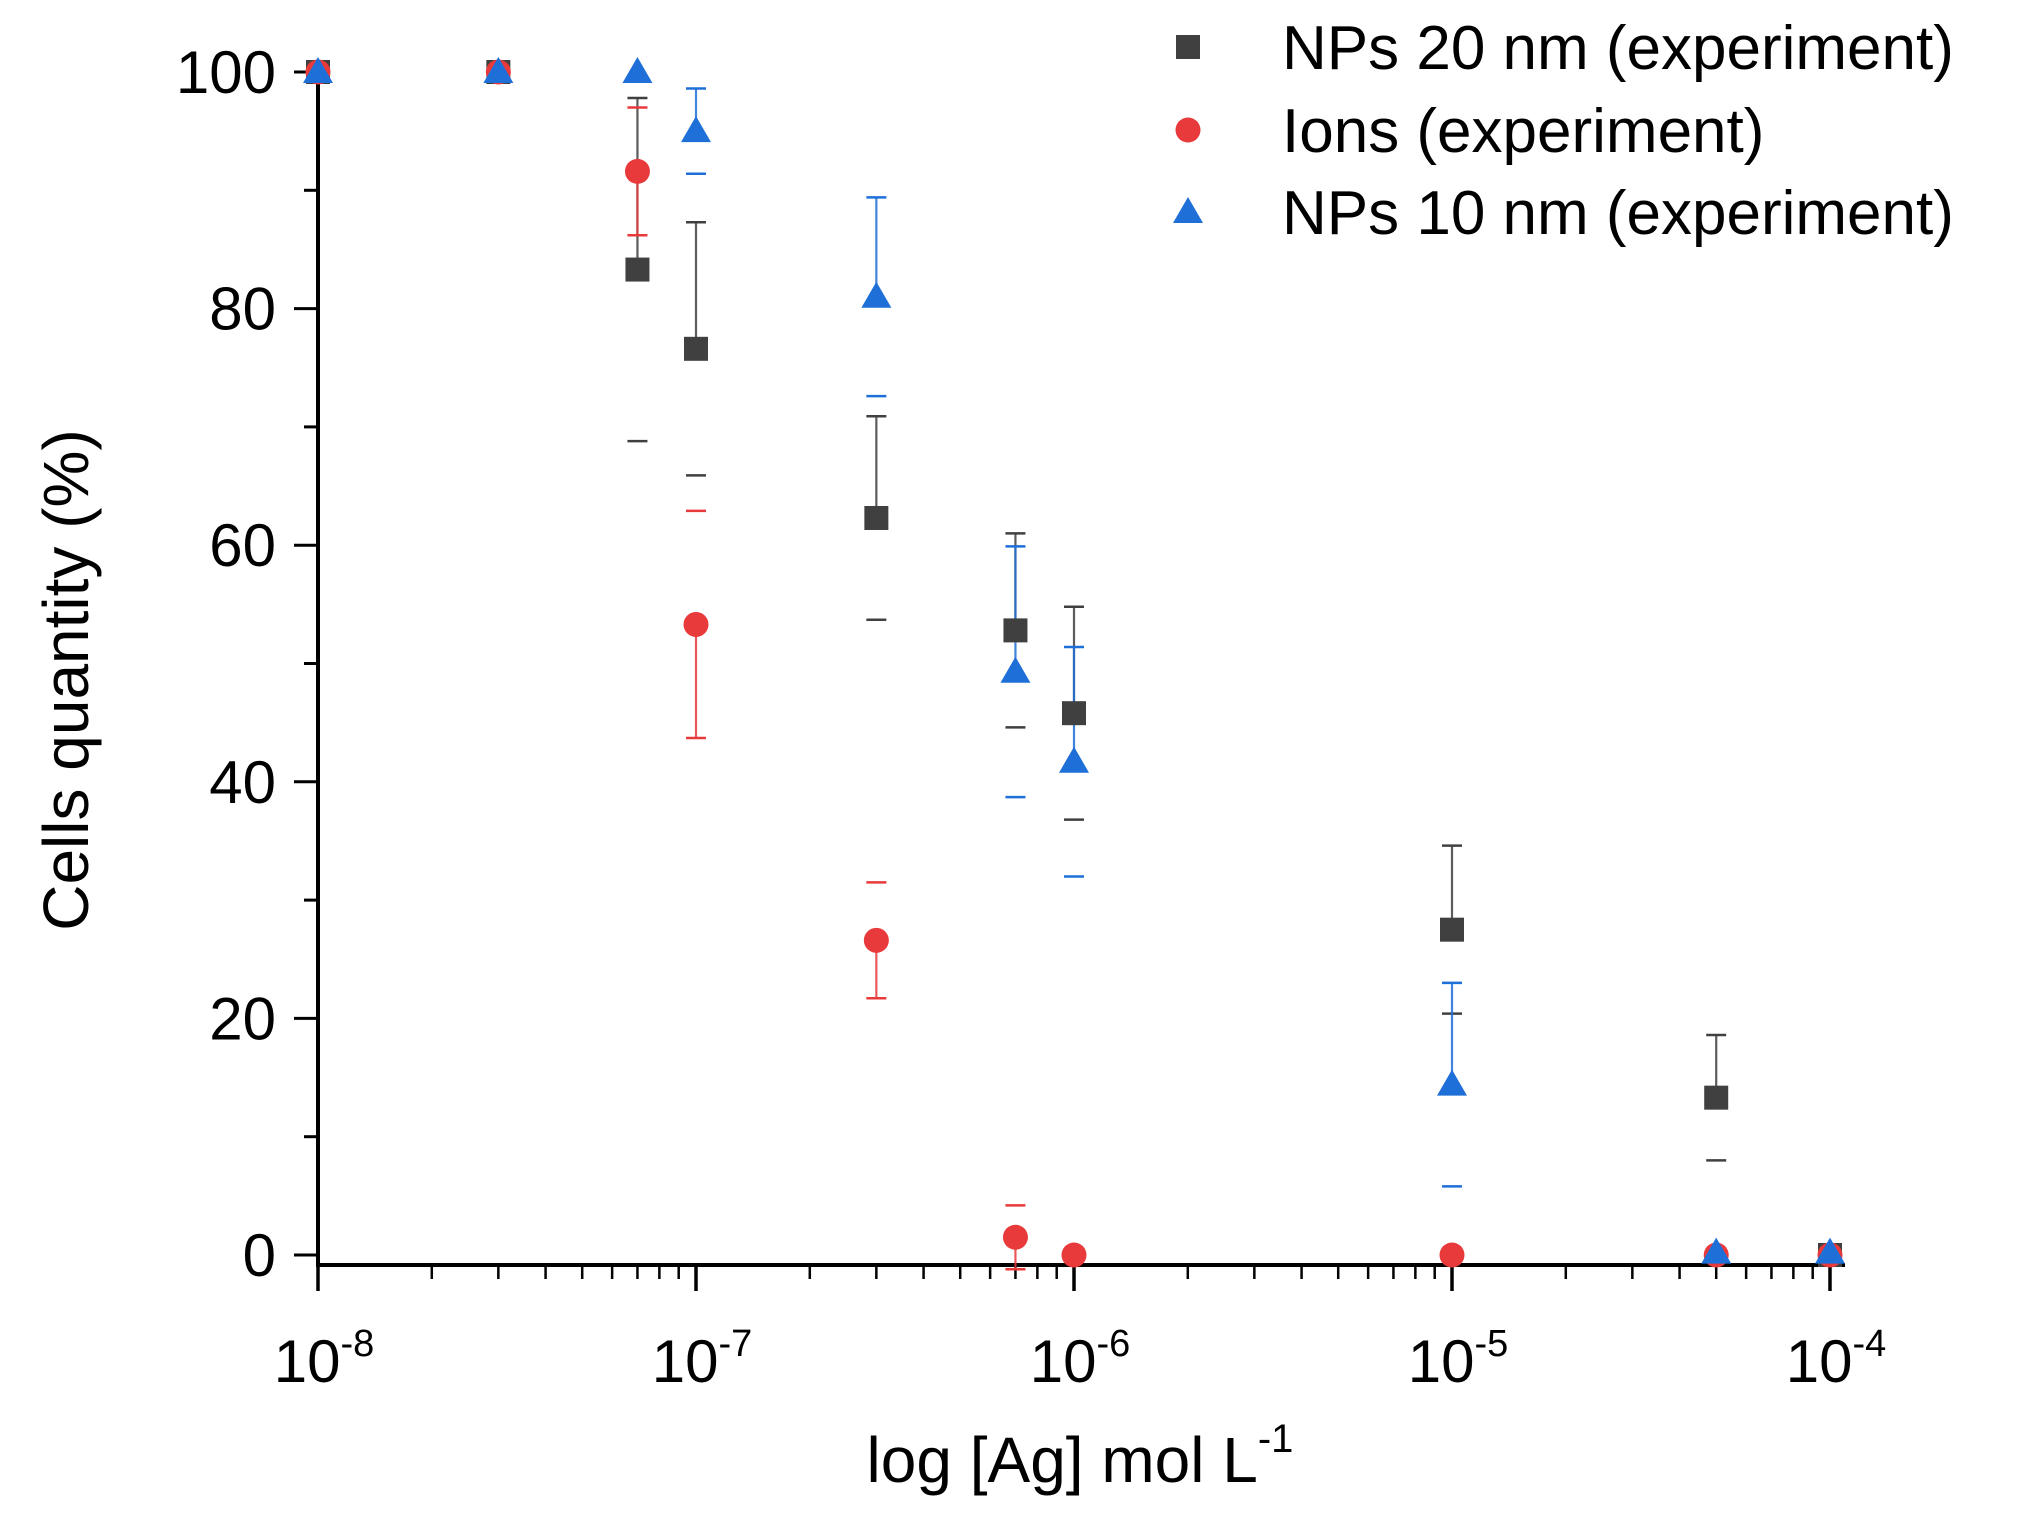 This screenshot has width=2037, height=1520. I want to click on x-tick-label: 10⁻⁸, so click(324, 1359).